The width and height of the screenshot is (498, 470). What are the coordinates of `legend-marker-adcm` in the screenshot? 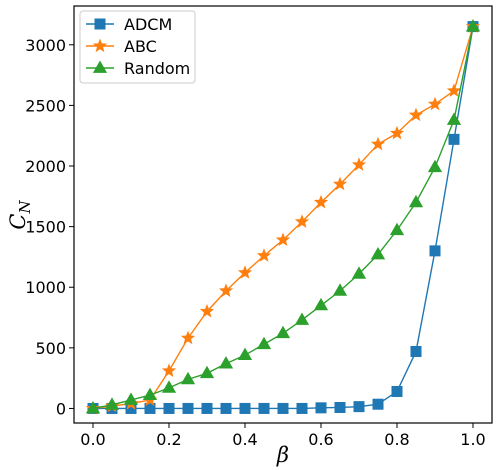 It's located at (100, 24).